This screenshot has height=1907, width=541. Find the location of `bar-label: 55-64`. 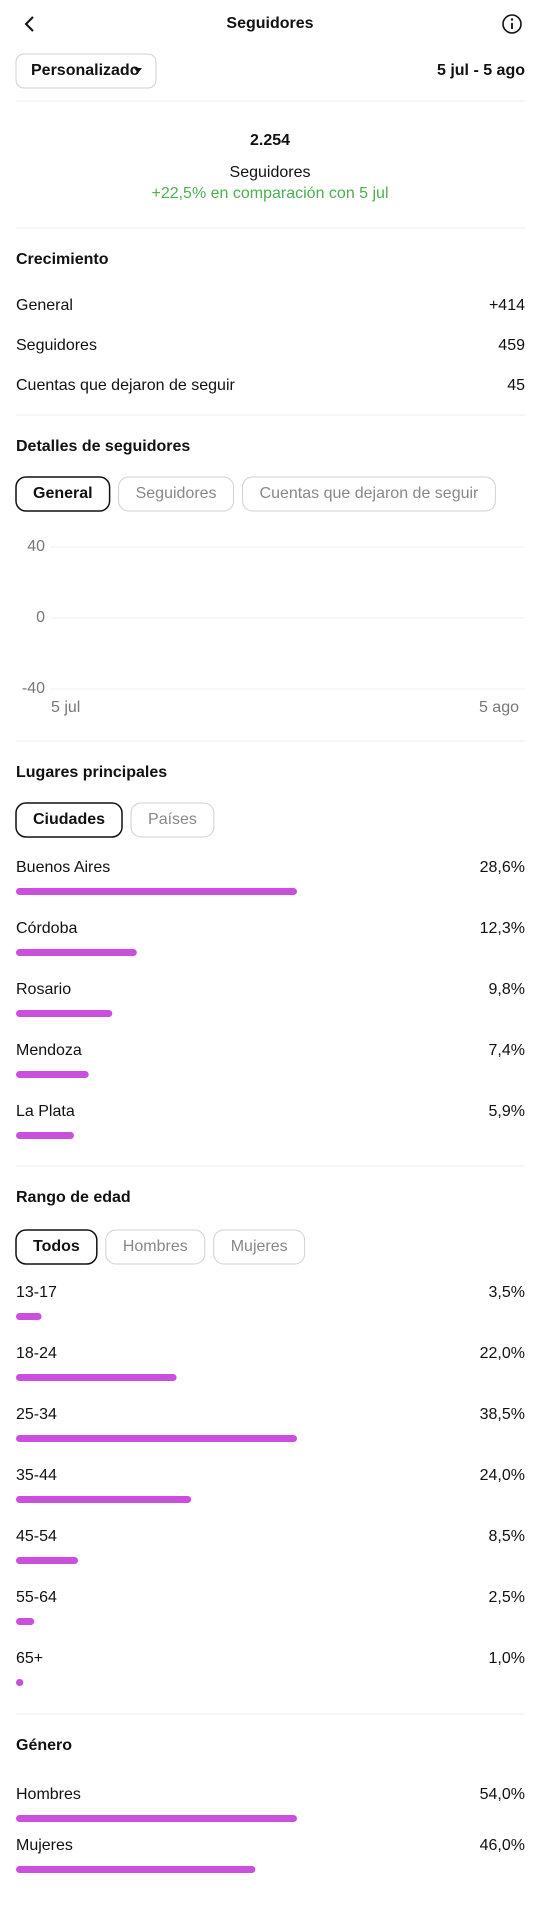

bar-label: 55-64 is located at coordinates (36, 1597).